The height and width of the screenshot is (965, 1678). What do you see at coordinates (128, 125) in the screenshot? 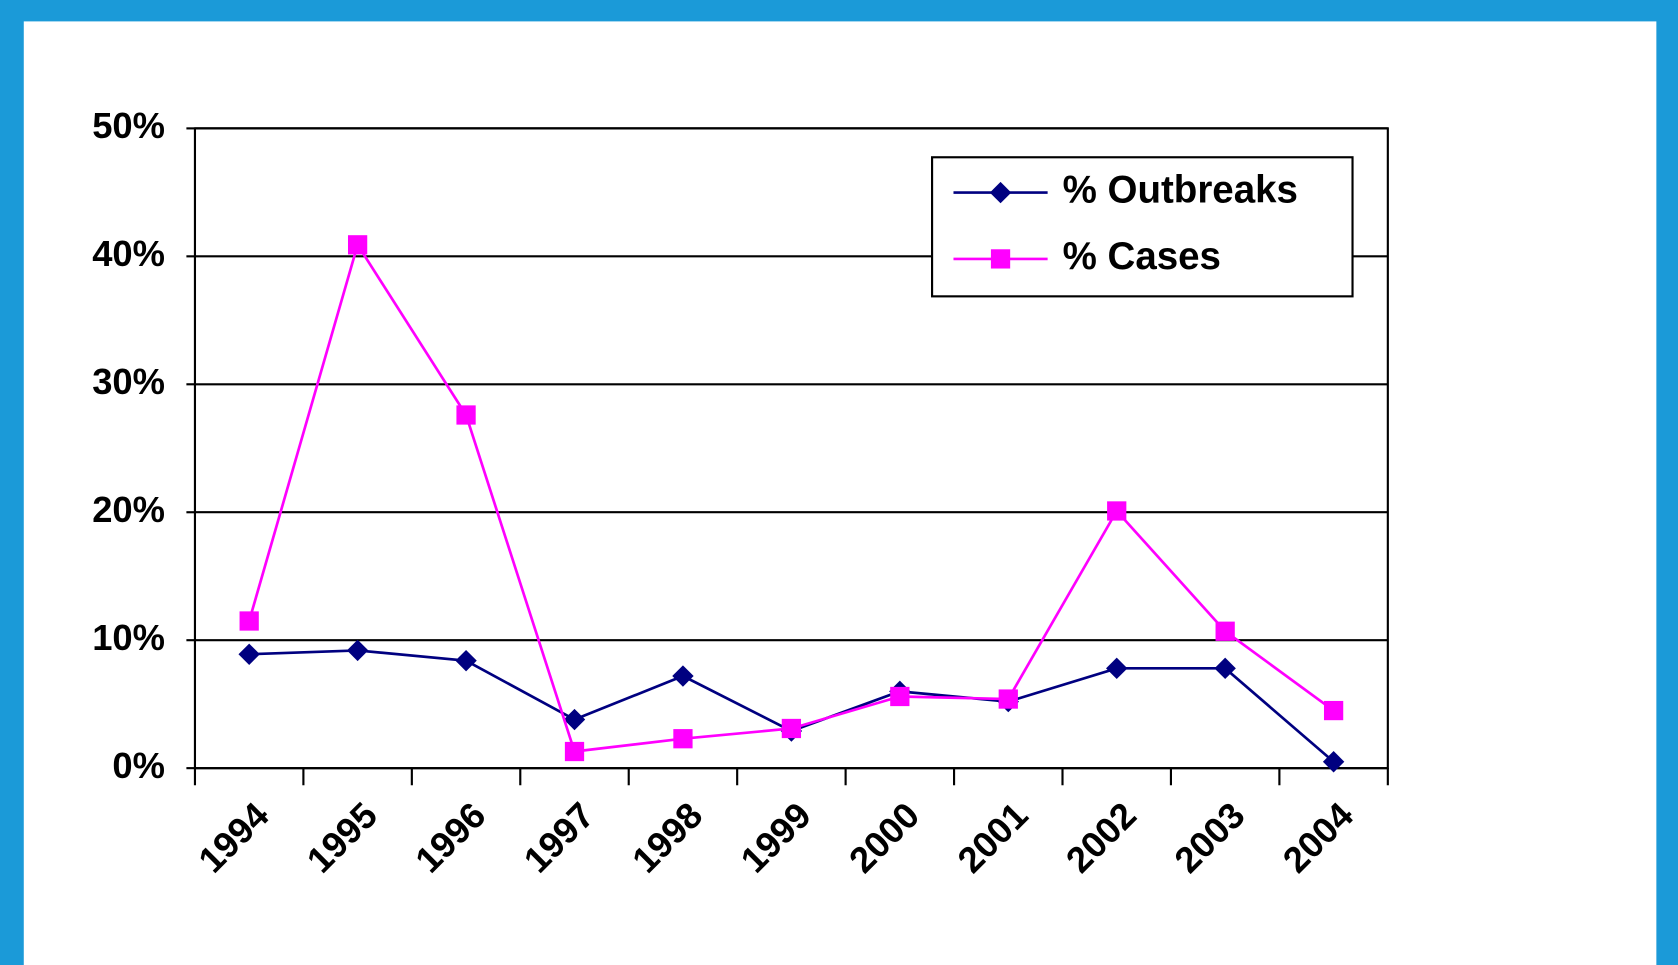
I see `y-tick-label: 50%` at bounding box center [128, 125].